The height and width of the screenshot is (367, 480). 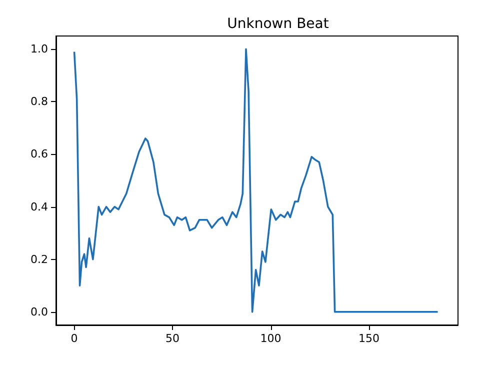 What do you see at coordinates (369, 338) in the screenshot?
I see `x-tick-label: 150` at bounding box center [369, 338].